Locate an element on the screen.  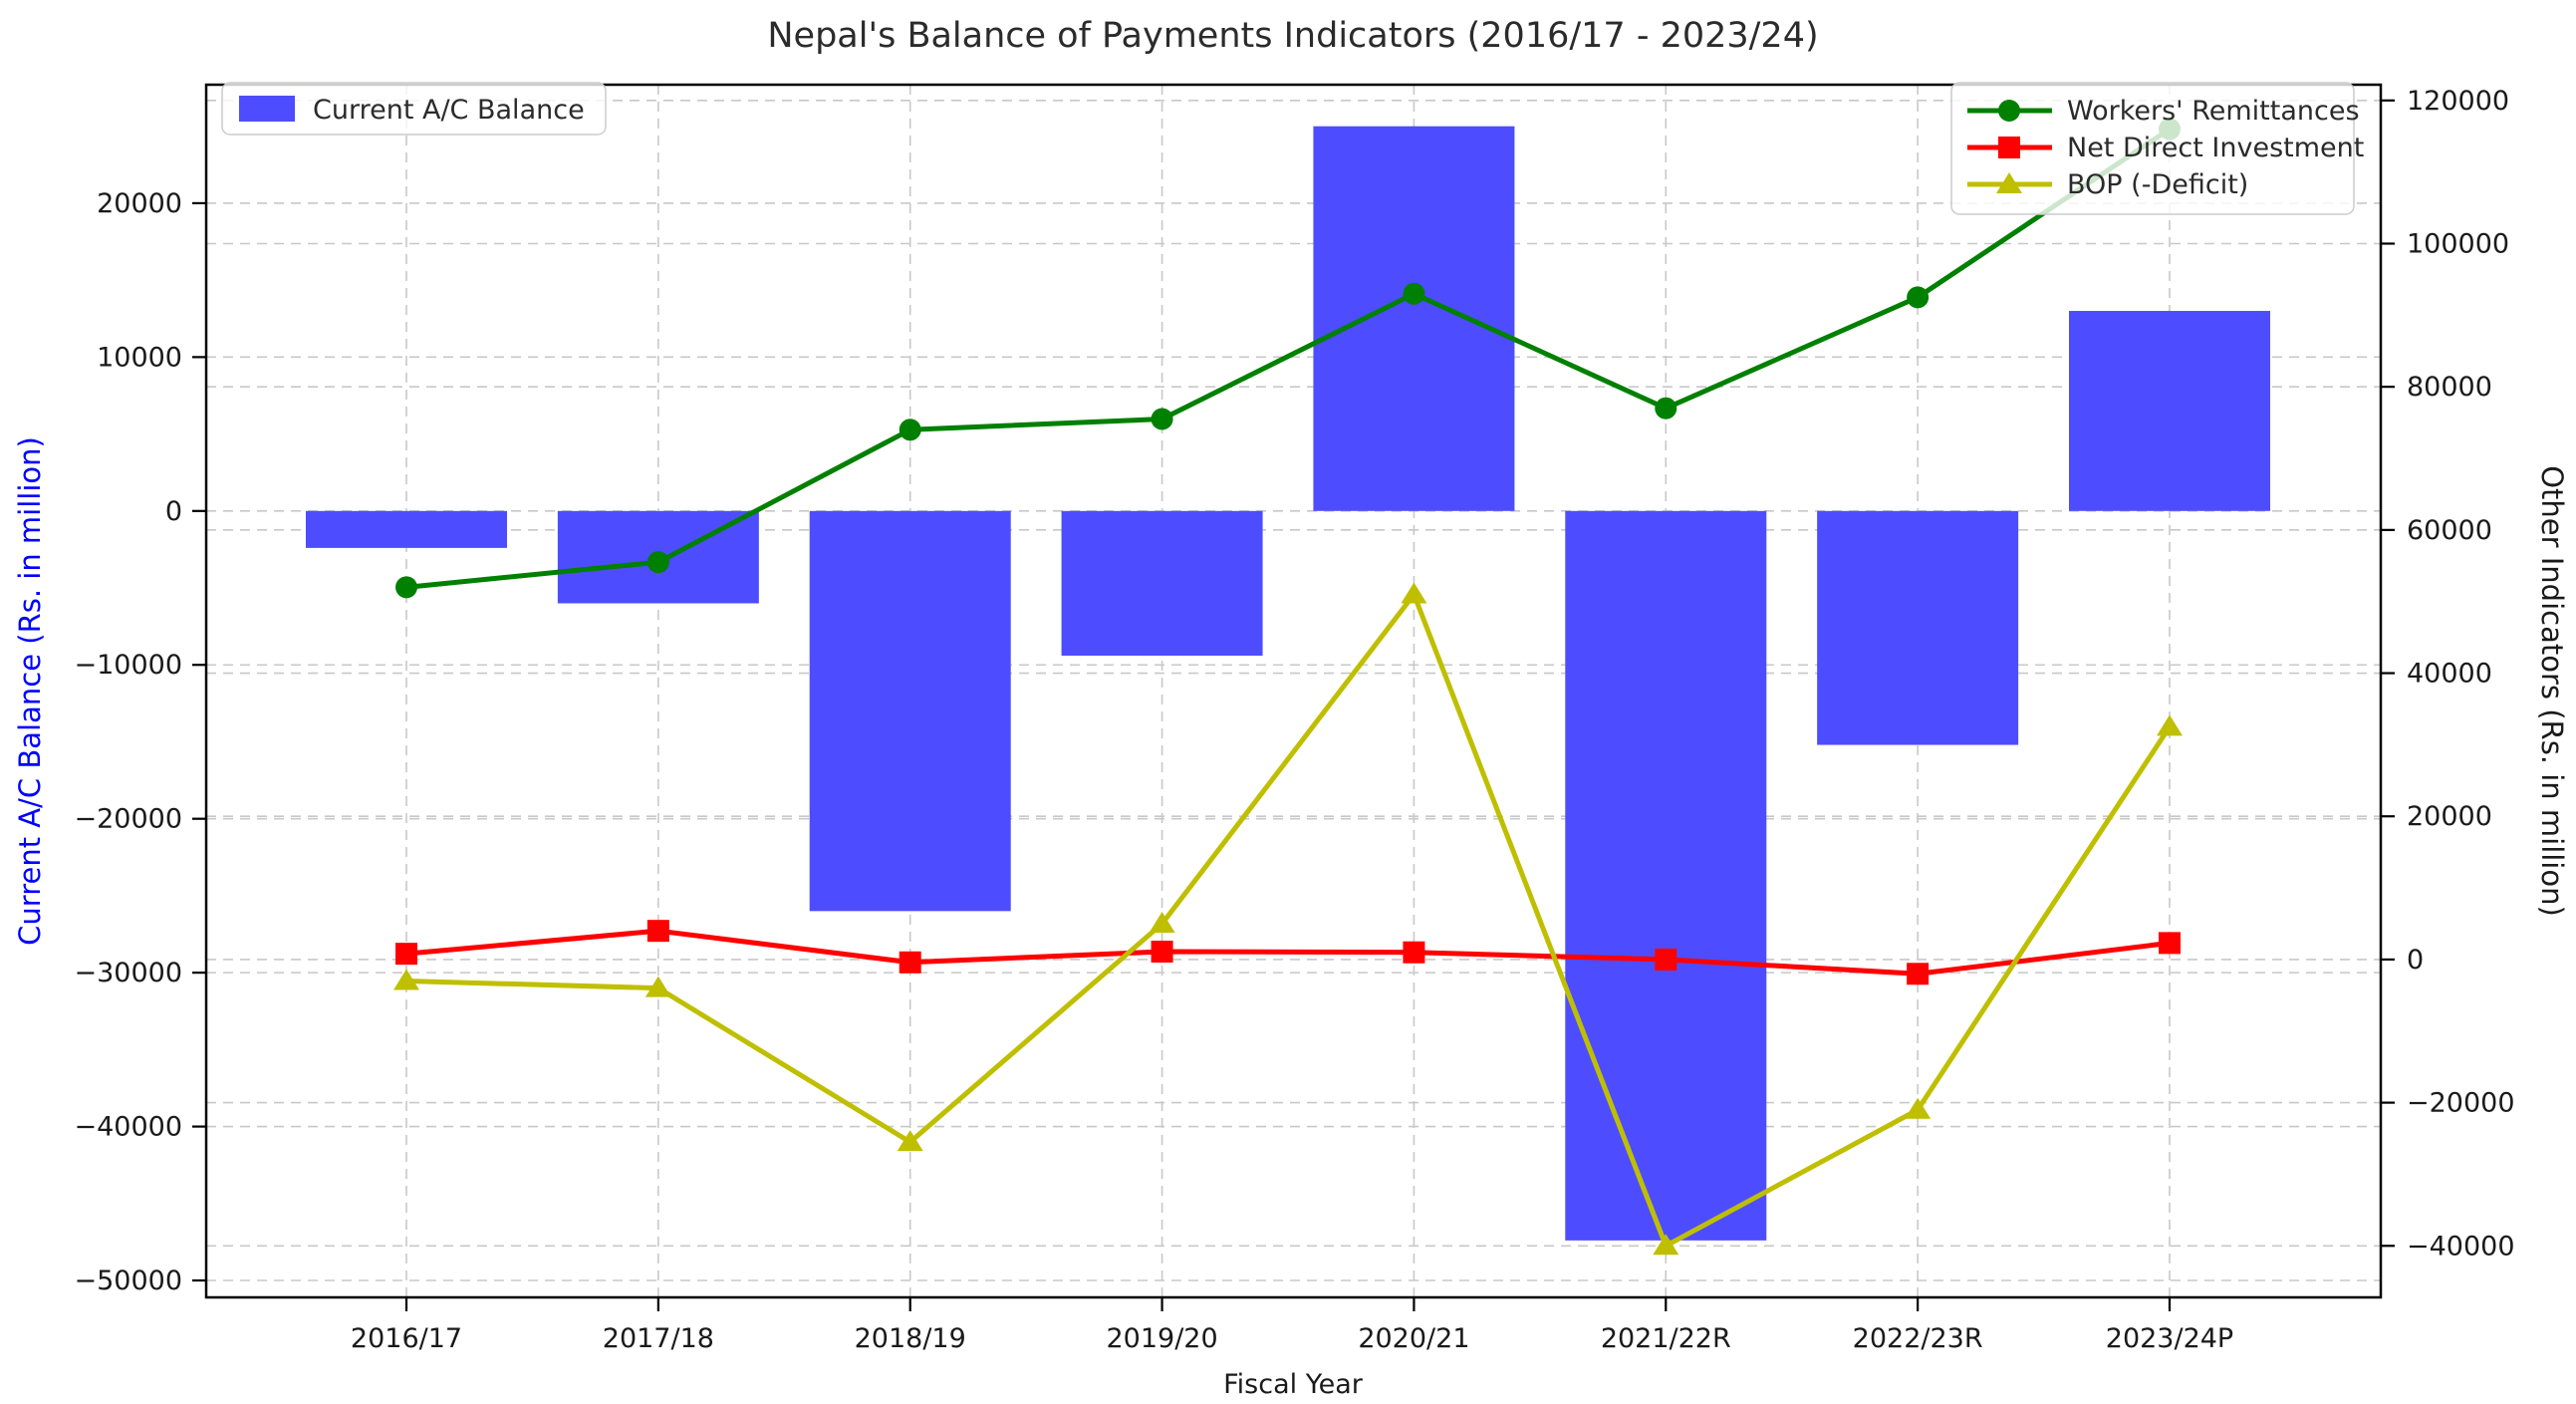
bar-2022/23R is located at coordinates (1918, 627).